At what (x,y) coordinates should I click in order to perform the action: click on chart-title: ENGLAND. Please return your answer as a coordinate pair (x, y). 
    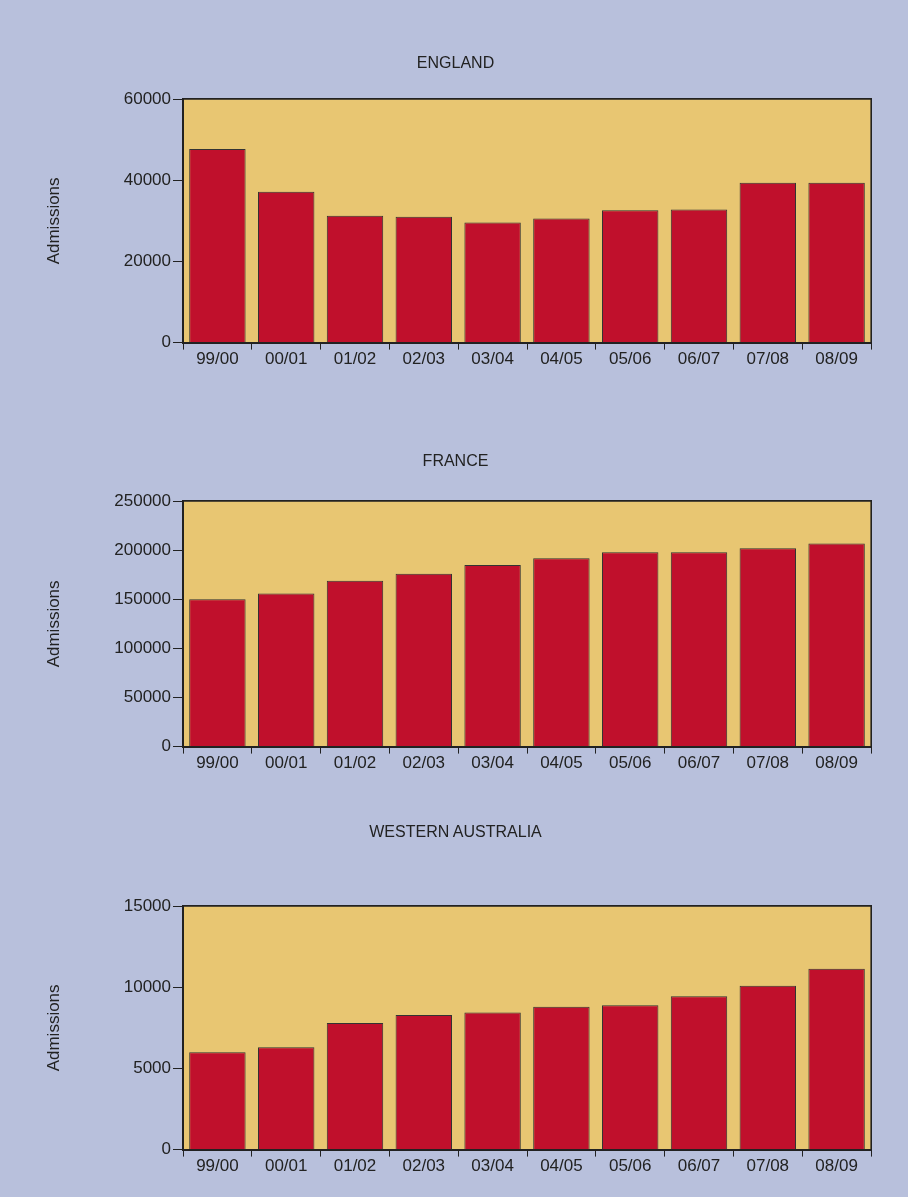
    Looking at the image, I should click on (455, 63).